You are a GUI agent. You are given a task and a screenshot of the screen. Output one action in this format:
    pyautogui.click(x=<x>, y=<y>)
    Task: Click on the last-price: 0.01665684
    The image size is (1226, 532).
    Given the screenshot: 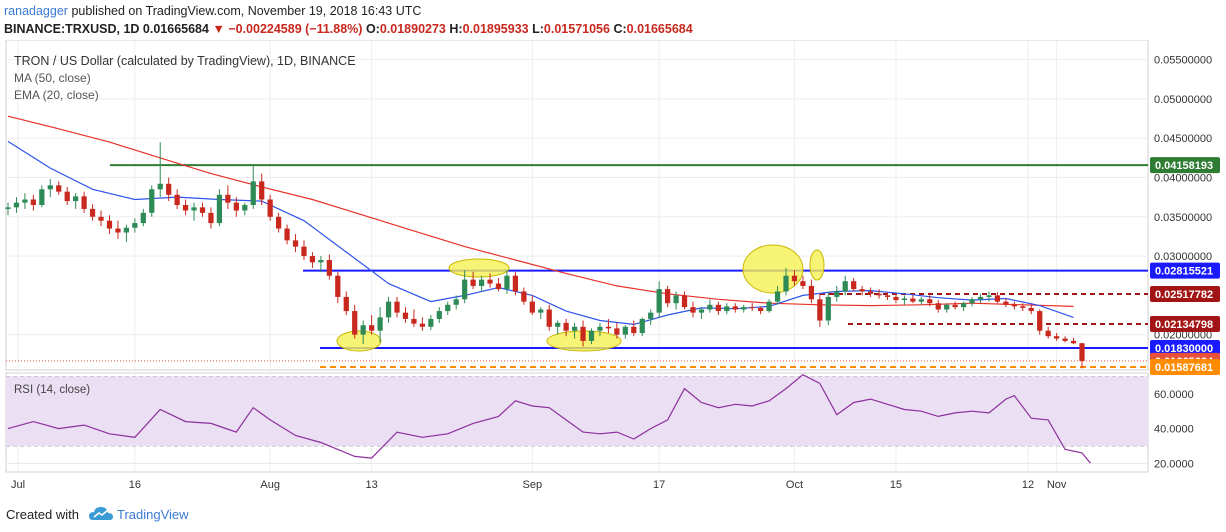 What is the action you would take?
    pyautogui.click(x=175, y=29)
    